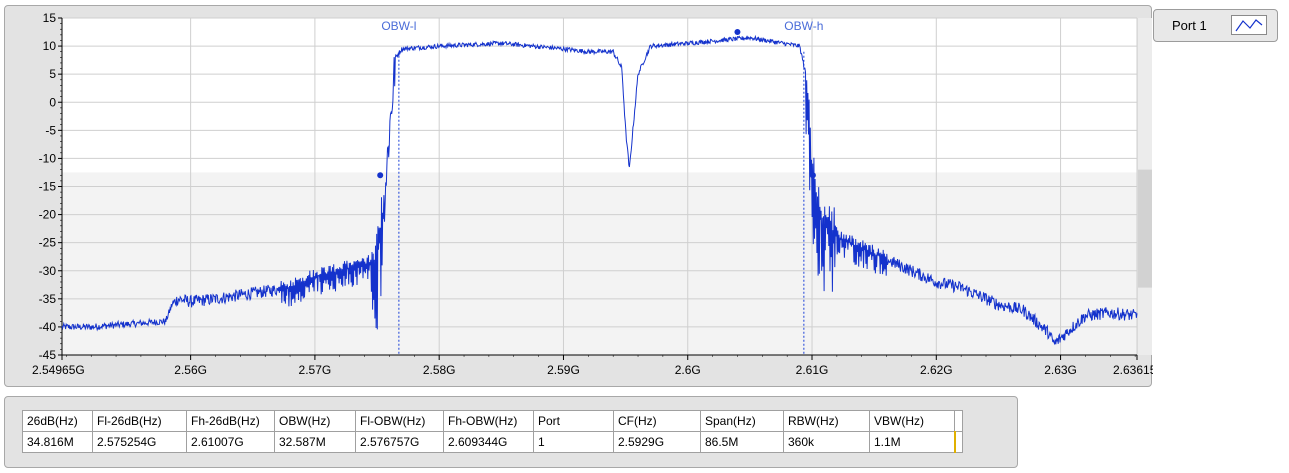 The height and width of the screenshot is (473, 1289). I want to click on column-header: RBW(Hz), so click(826, 421).